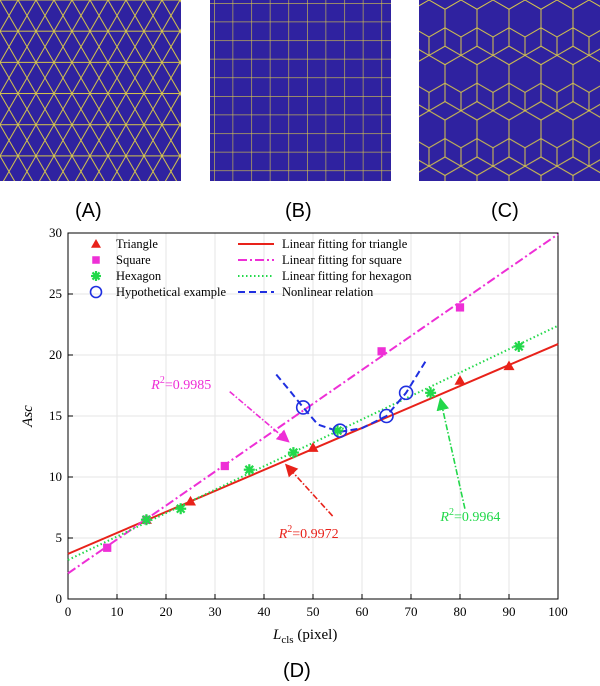 Image resolution: width=600 pixels, height=686 pixels. I want to click on x-axis-label-unit: (pixel), so click(316, 635).